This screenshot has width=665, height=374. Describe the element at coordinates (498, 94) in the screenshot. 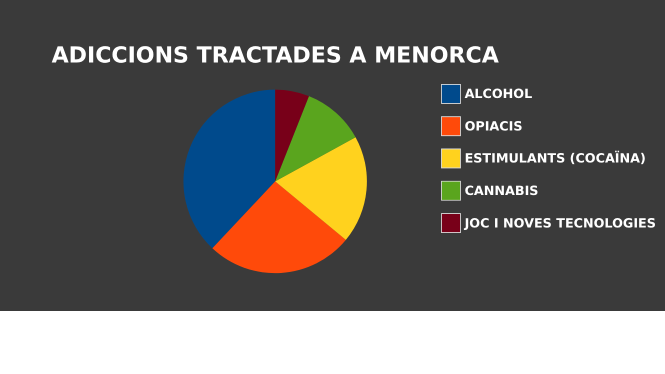

I see `legend-label: ALCOHOL` at that location.